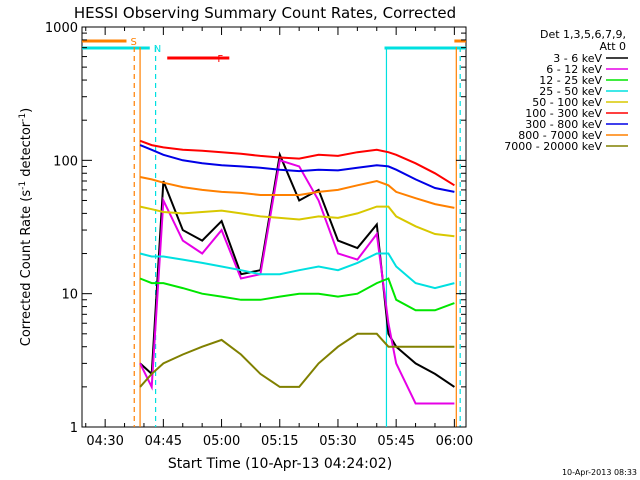  Describe the element at coordinates (26, 151) in the screenshot. I see `y-axis-label-mid: detector` at that location.